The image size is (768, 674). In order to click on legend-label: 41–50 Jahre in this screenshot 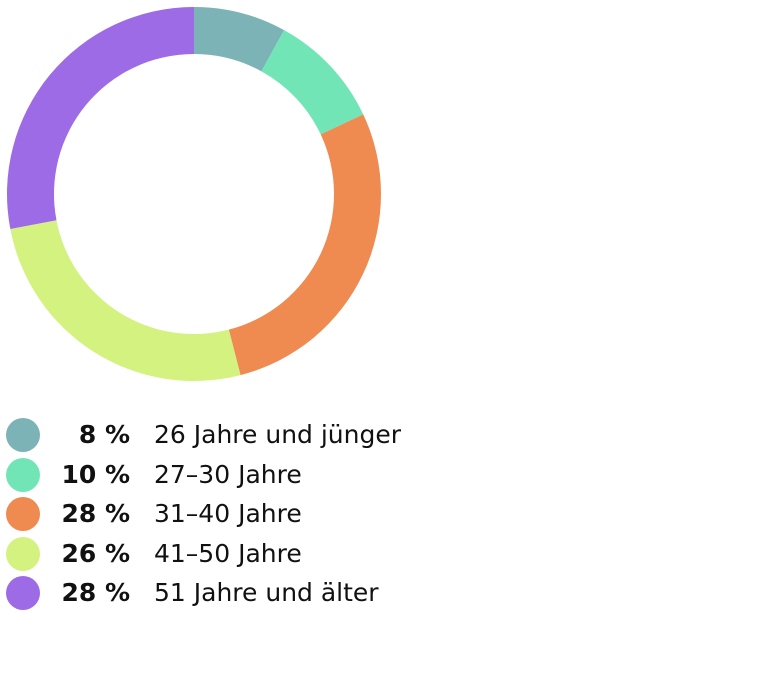, I will do `click(228, 553)`.